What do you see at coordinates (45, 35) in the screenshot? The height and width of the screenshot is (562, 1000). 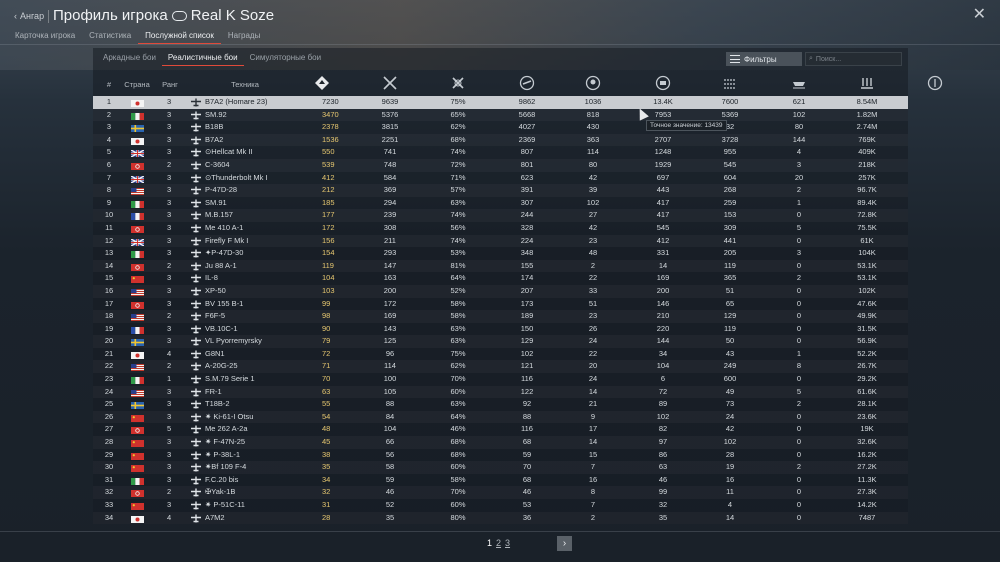 I see `tab-player-card: Карточка игрока` at bounding box center [45, 35].